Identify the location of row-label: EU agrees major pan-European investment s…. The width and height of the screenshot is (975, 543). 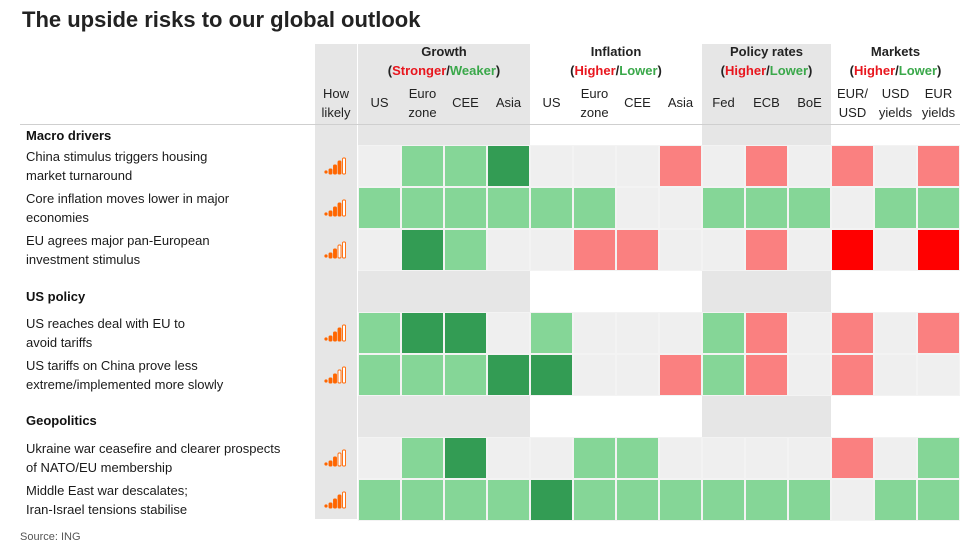
(118, 250).